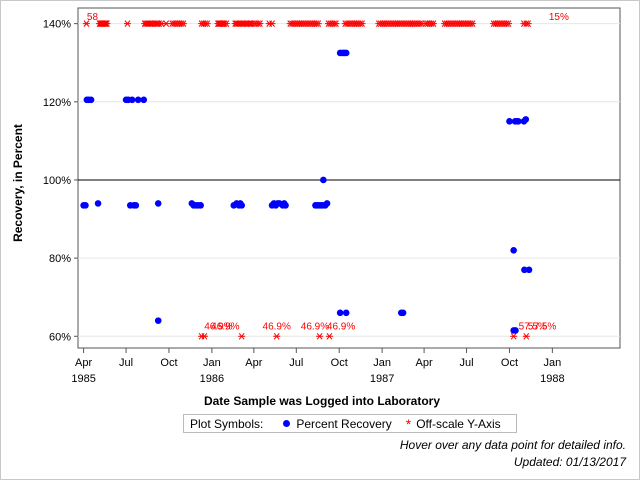  I want to click on y-axis: 60% 80% 100% 120% 140%, so click(60, 181).